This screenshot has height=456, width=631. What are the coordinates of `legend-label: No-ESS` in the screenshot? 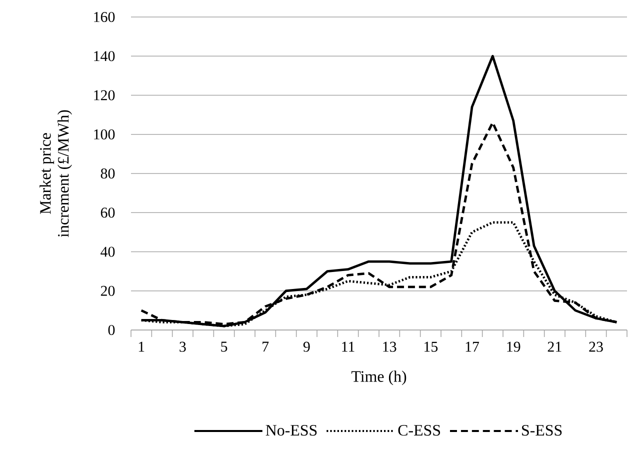 It's located at (291, 430).